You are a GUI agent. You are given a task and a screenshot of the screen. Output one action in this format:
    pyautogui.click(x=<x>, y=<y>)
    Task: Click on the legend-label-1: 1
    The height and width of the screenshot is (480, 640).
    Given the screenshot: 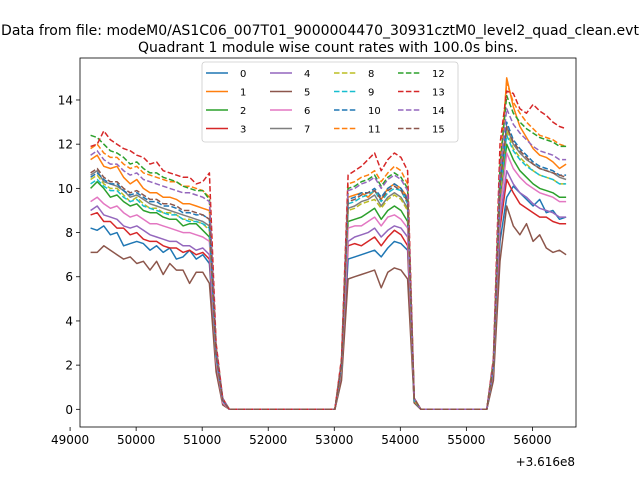 What is the action you would take?
    pyautogui.click(x=243, y=93)
    